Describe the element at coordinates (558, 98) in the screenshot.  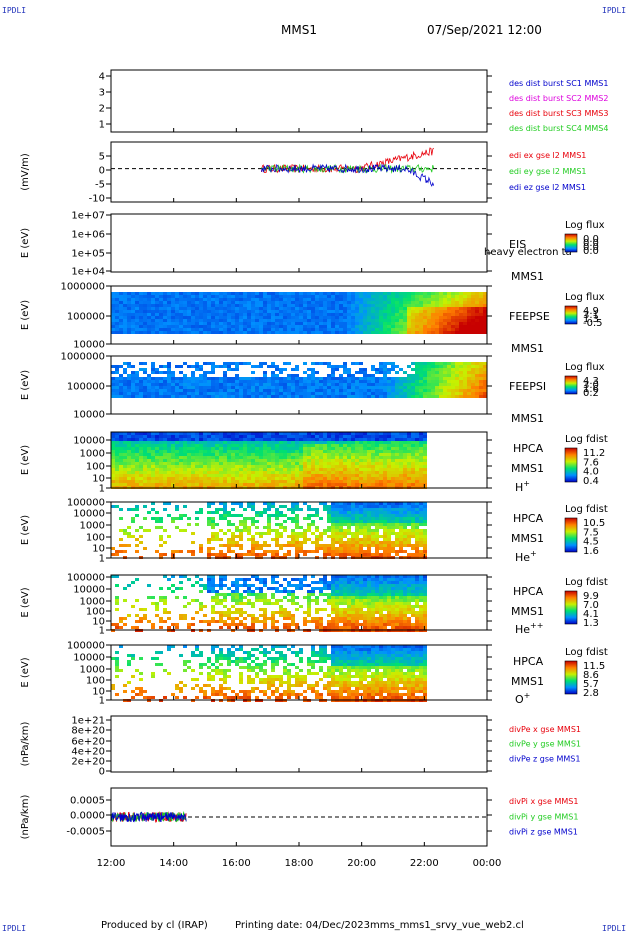
I see `legend-entry: des dist burst SC2 MMS2` at that location.